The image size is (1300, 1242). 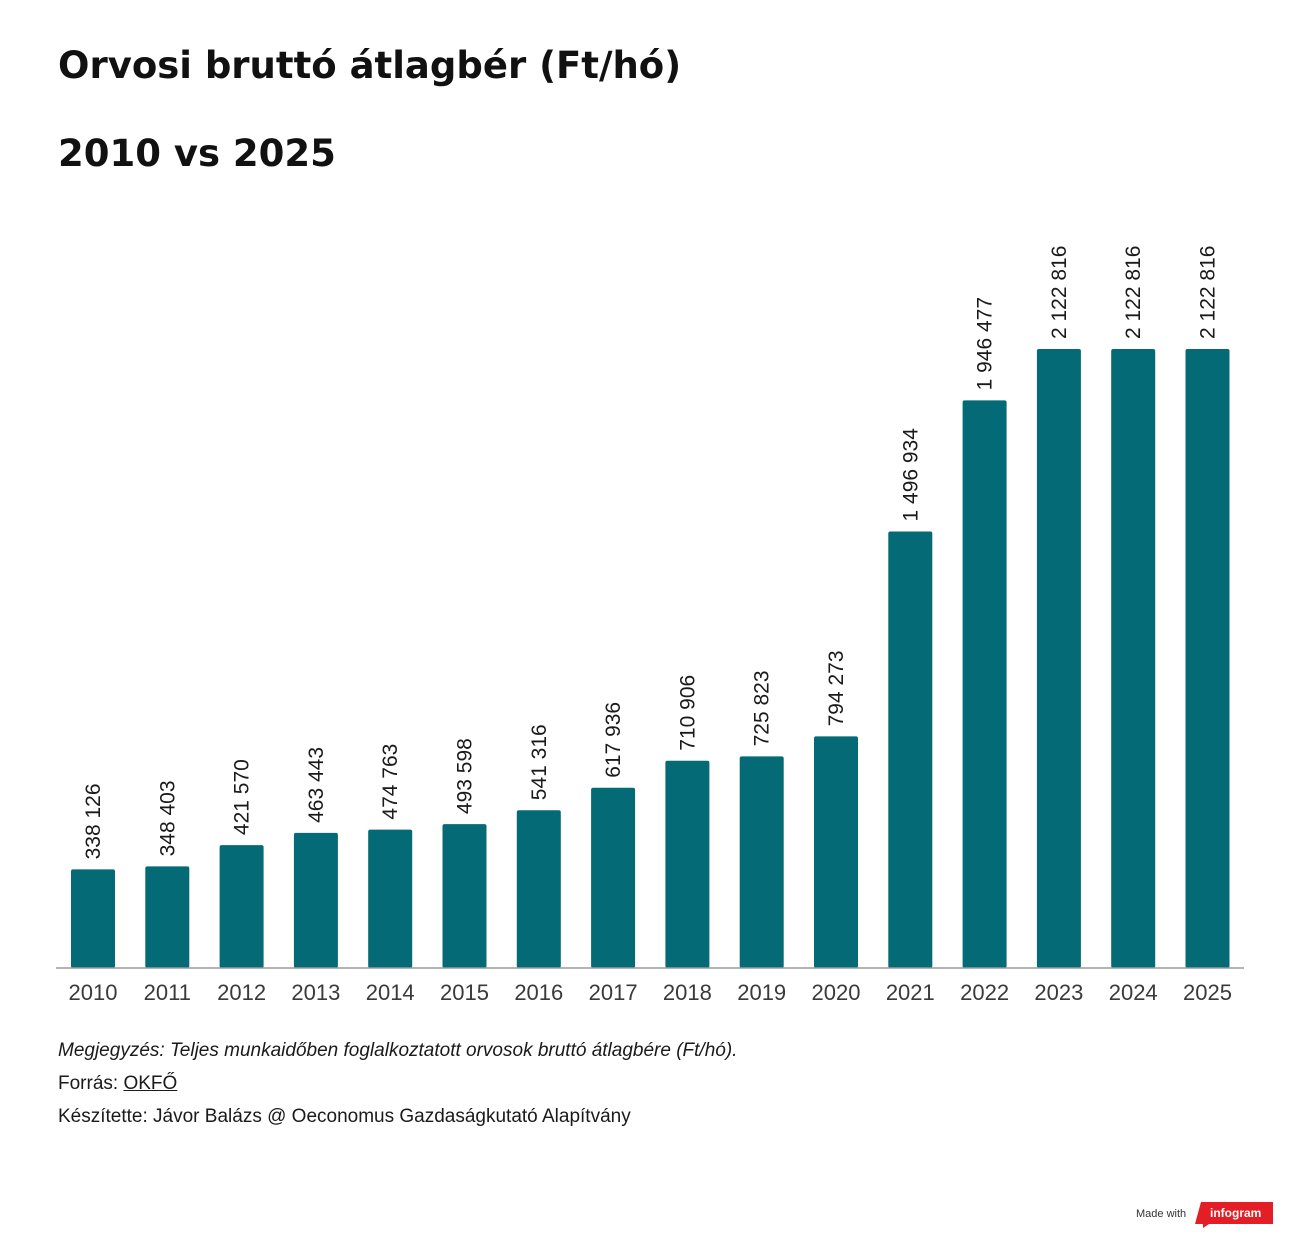 I want to click on data-label-2013: 463 443, so click(x=316, y=785).